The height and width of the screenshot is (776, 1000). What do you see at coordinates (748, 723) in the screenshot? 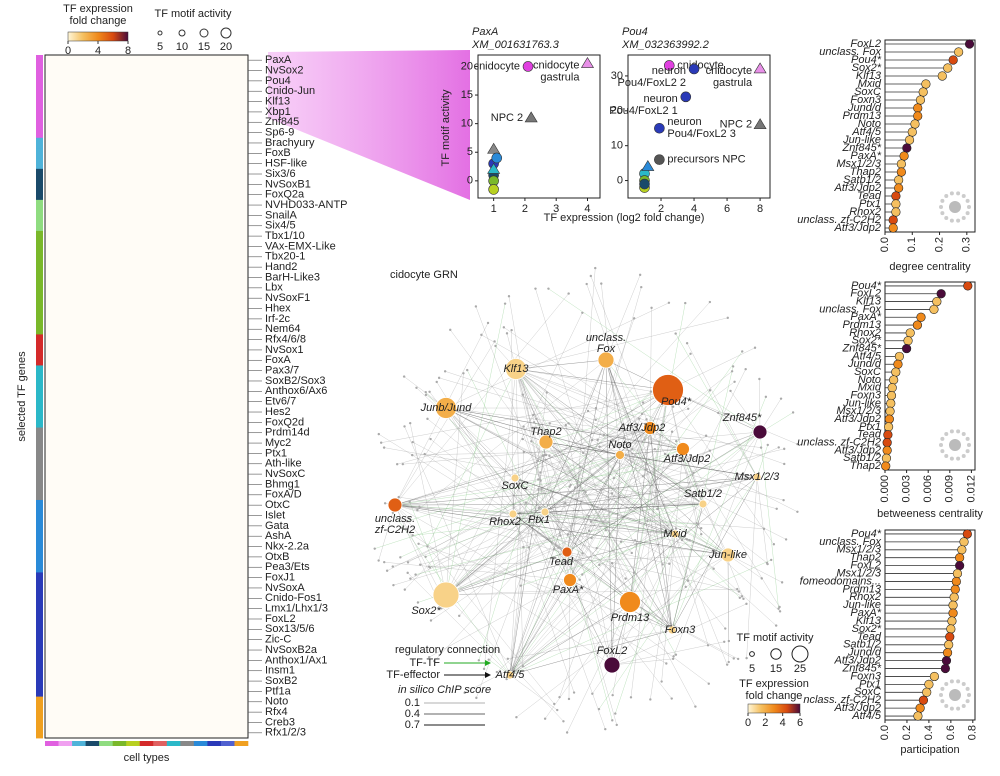
I see `colorbar-tick-label: 0` at bounding box center [748, 723].